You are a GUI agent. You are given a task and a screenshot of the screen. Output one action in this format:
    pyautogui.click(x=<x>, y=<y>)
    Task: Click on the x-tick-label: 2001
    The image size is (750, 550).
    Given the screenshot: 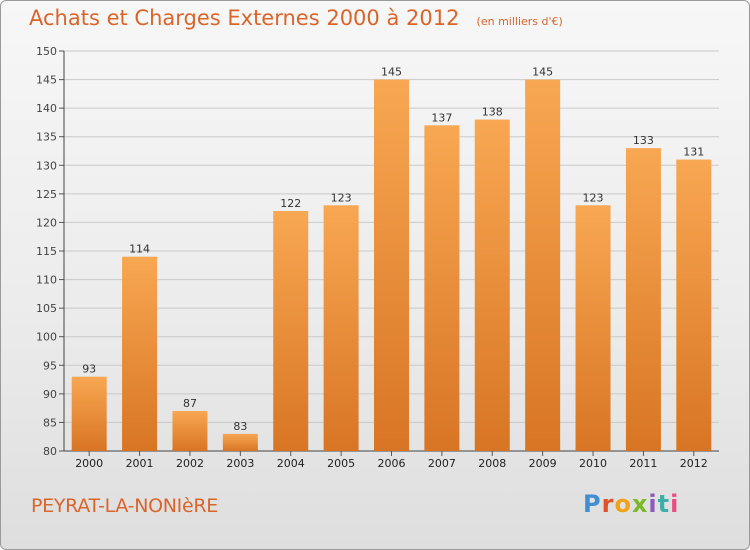 What is the action you would take?
    pyautogui.click(x=140, y=463)
    